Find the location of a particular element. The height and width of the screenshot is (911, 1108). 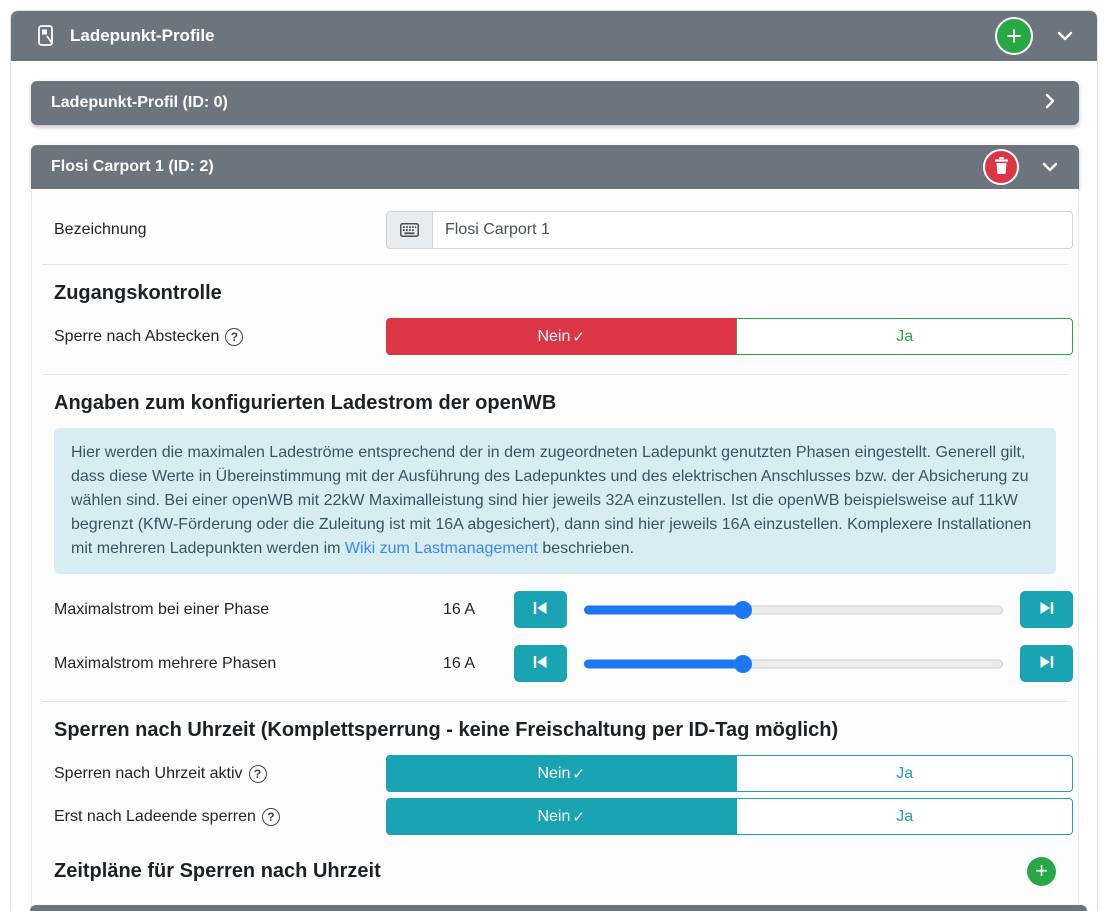

info-text-suffix: beschrieben. is located at coordinates (585, 548).